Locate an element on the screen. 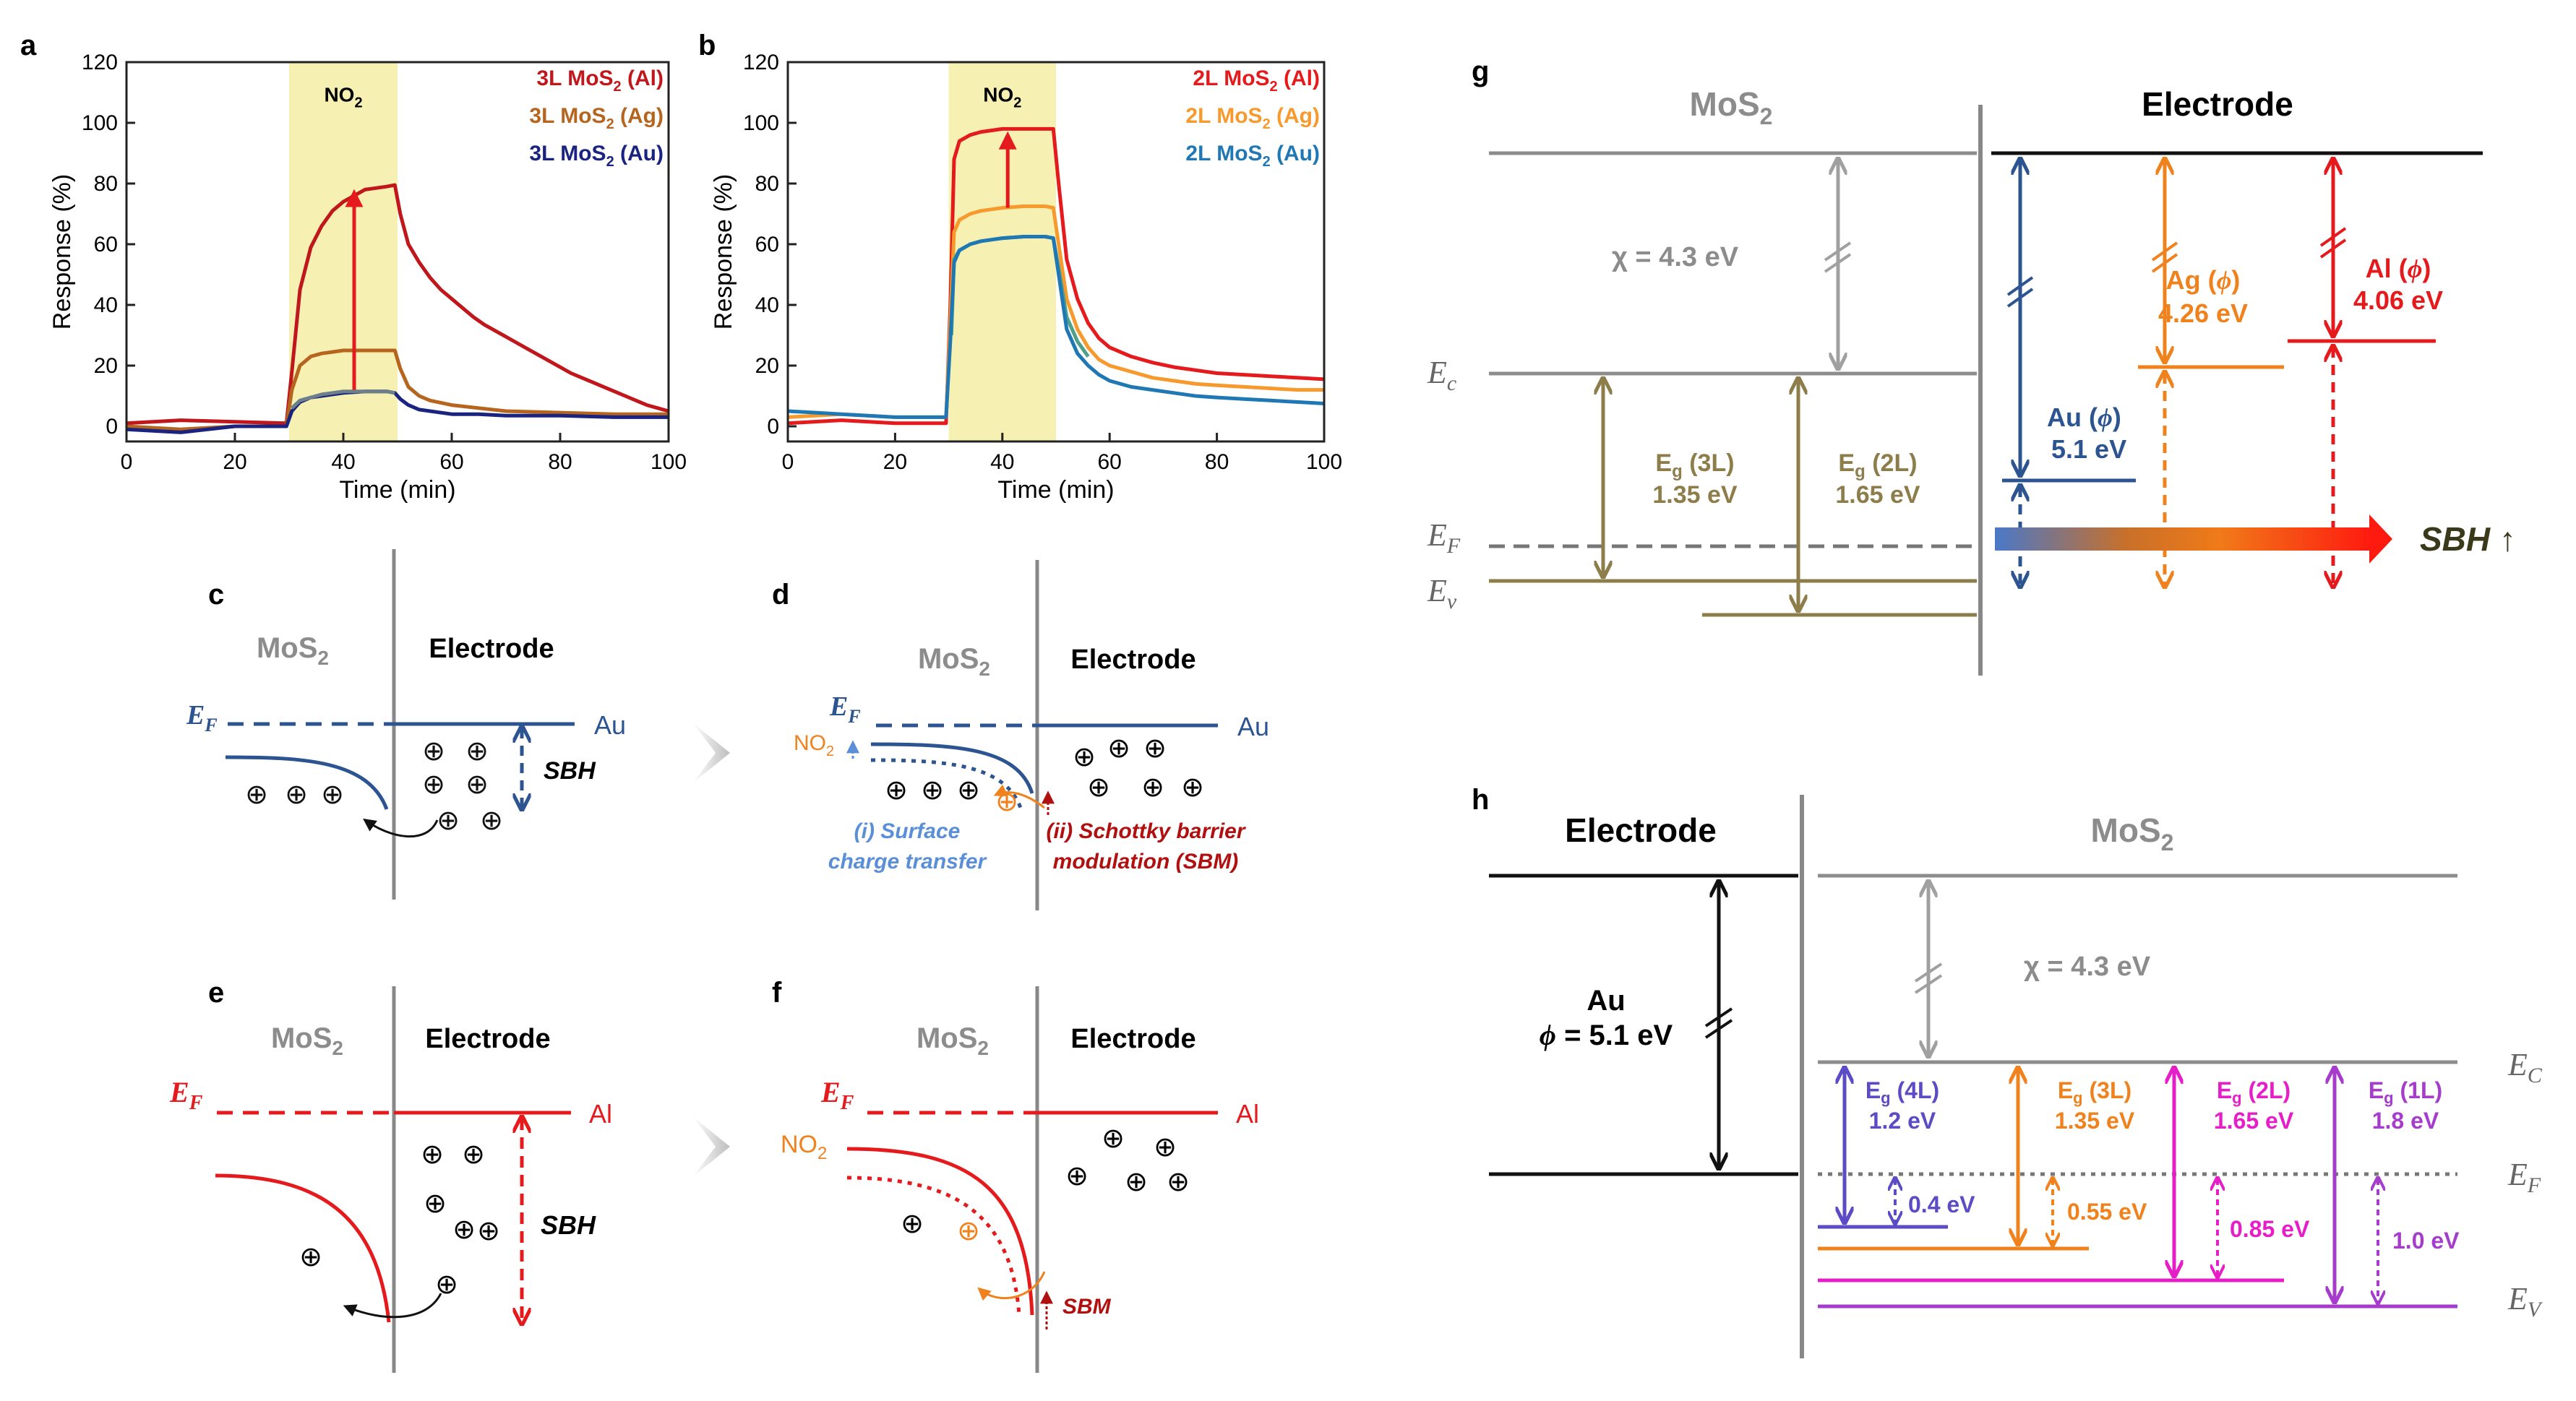 This screenshot has width=2576, height=1401. g-electrode-label: Electrode is located at coordinates (2218, 104).